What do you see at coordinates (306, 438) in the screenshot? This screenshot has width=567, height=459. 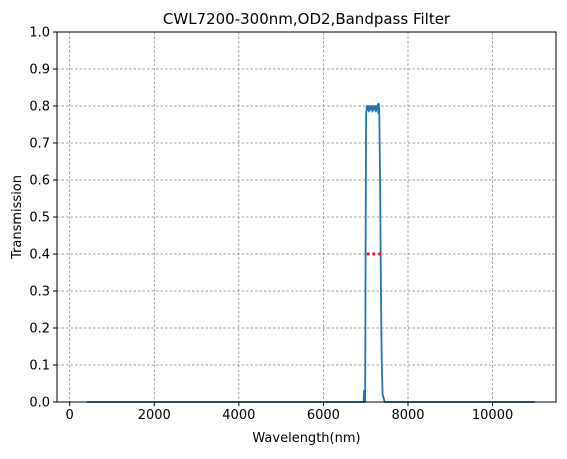 I see `x-axis-label: Wavelength(nm)` at bounding box center [306, 438].